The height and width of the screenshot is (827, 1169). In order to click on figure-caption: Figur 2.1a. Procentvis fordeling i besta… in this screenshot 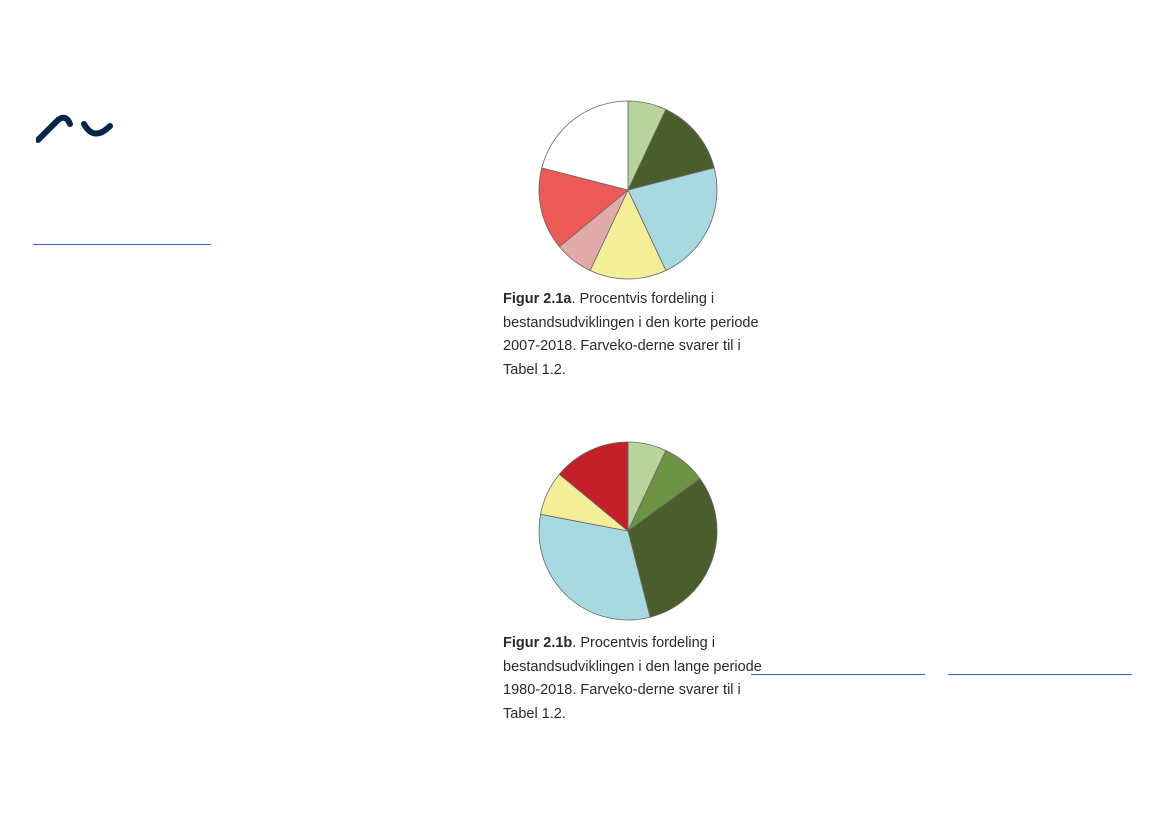, I will do `click(633, 335)`.